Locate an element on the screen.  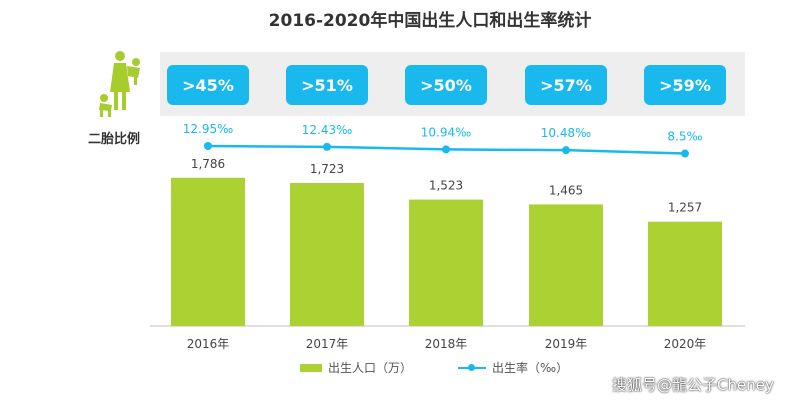
ratio-box-2020: >59% is located at coordinates (685, 85).